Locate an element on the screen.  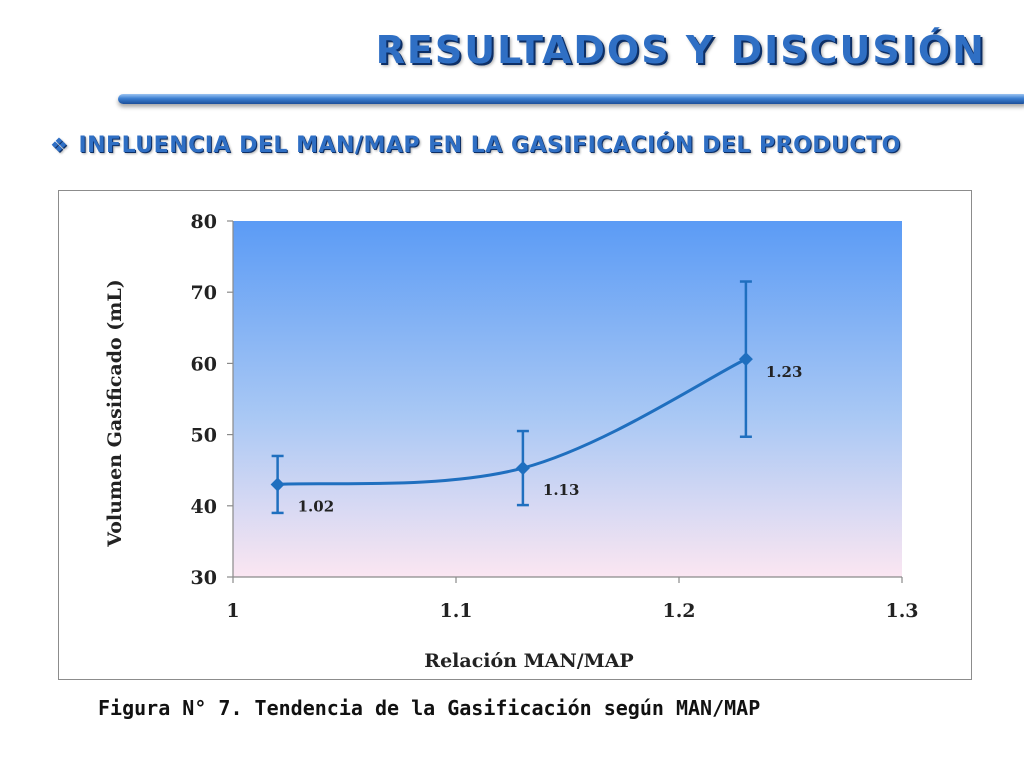
y-tick-label: 50 is located at coordinates (204, 436).